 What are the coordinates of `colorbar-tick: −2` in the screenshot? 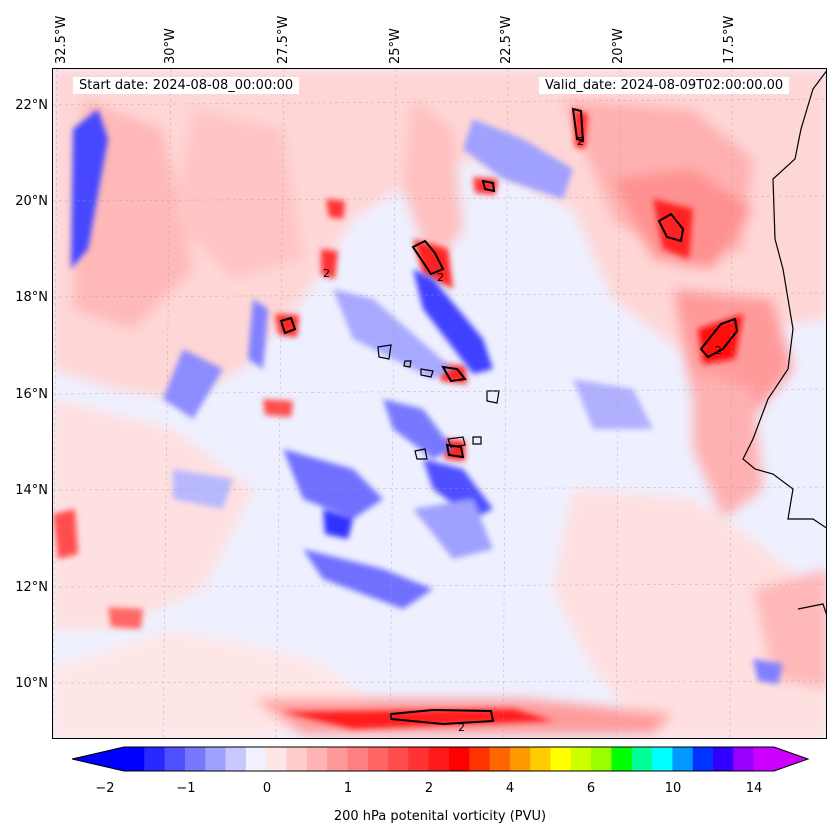 It's located at (105, 788).